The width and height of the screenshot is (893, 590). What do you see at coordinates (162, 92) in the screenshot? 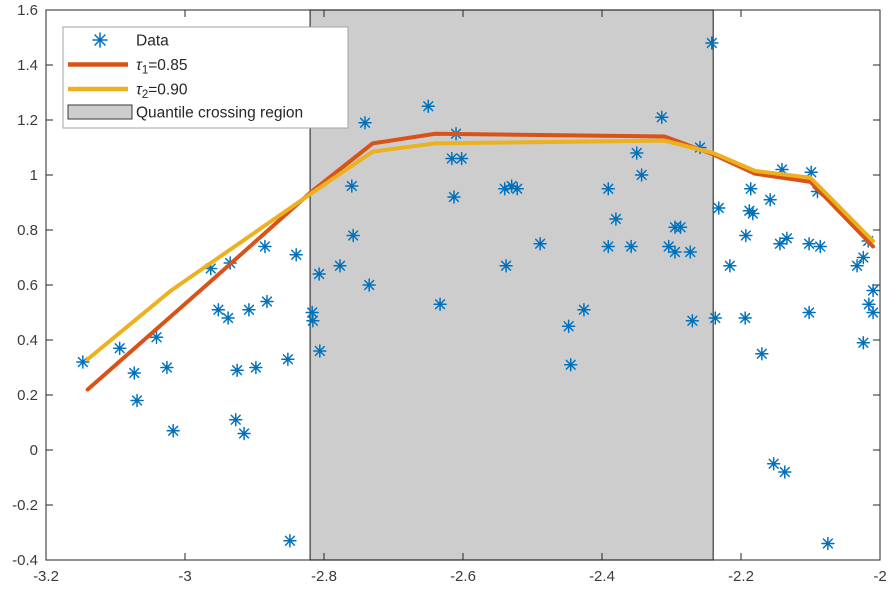
I see `legend-label-tau2: τ2=0.90` at bounding box center [162, 92].